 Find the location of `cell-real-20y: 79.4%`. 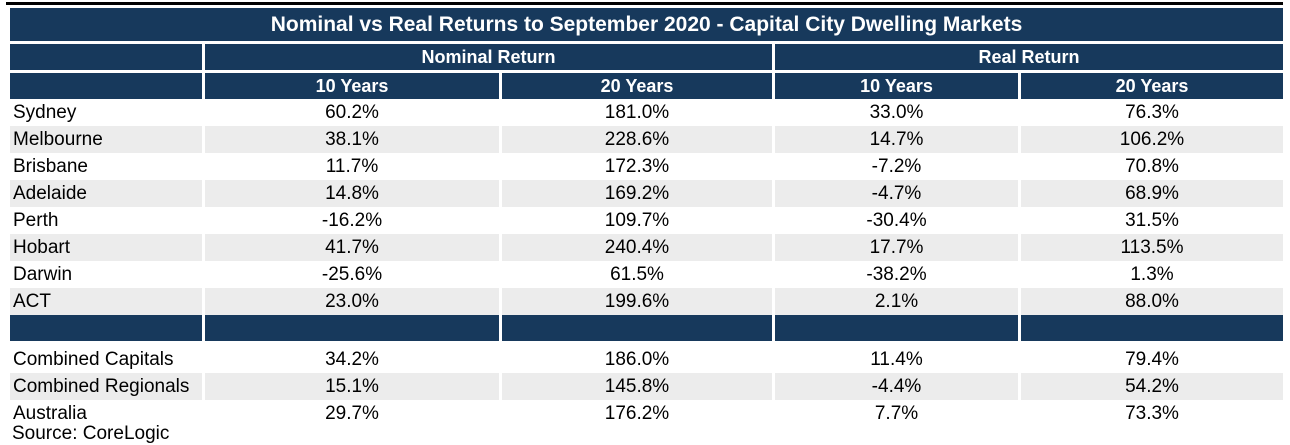

cell-real-20y: 79.4% is located at coordinates (1152, 359).